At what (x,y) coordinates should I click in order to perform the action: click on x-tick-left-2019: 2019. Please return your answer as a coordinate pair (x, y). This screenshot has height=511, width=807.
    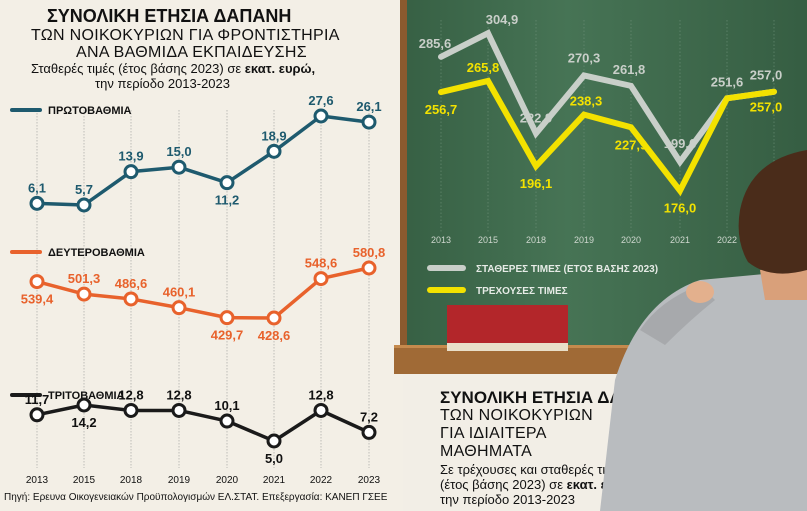
    Looking at the image, I should click on (179, 480).